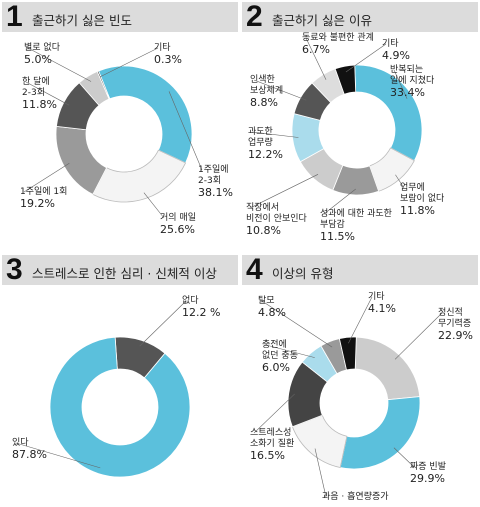 This screenshot has height=507, width=480. Describe the element at coordinates (427, 478) in the screenshot. I see `slice-value: 29.9%` at that location.